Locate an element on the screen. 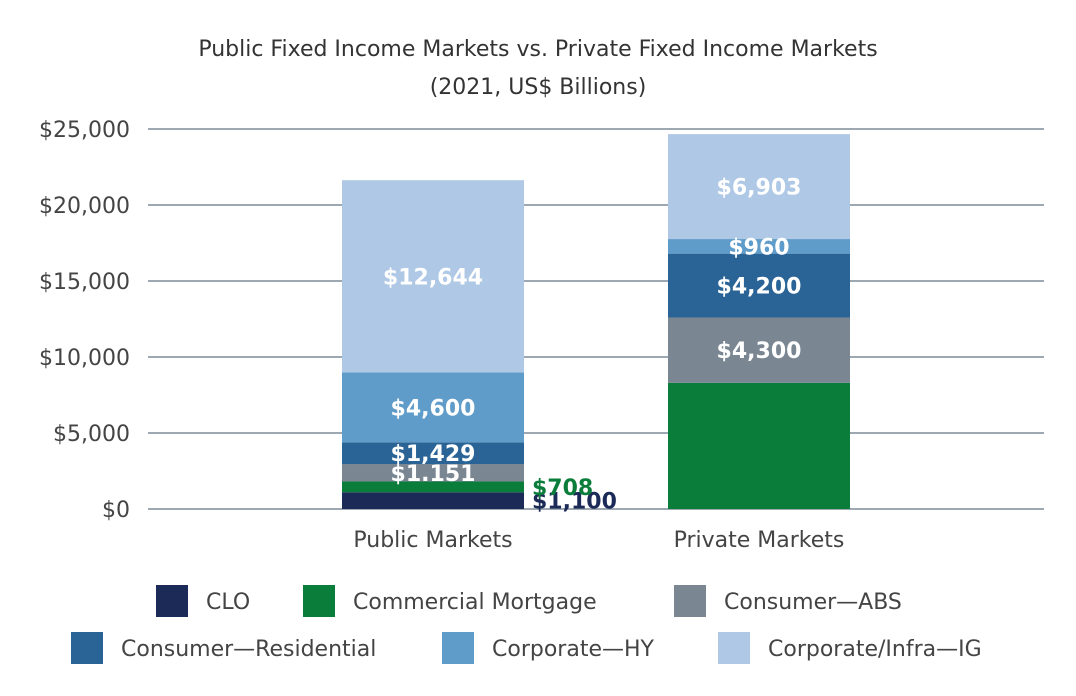  legend-label: Commercial Mortgage is located at coordinates (475, 602).